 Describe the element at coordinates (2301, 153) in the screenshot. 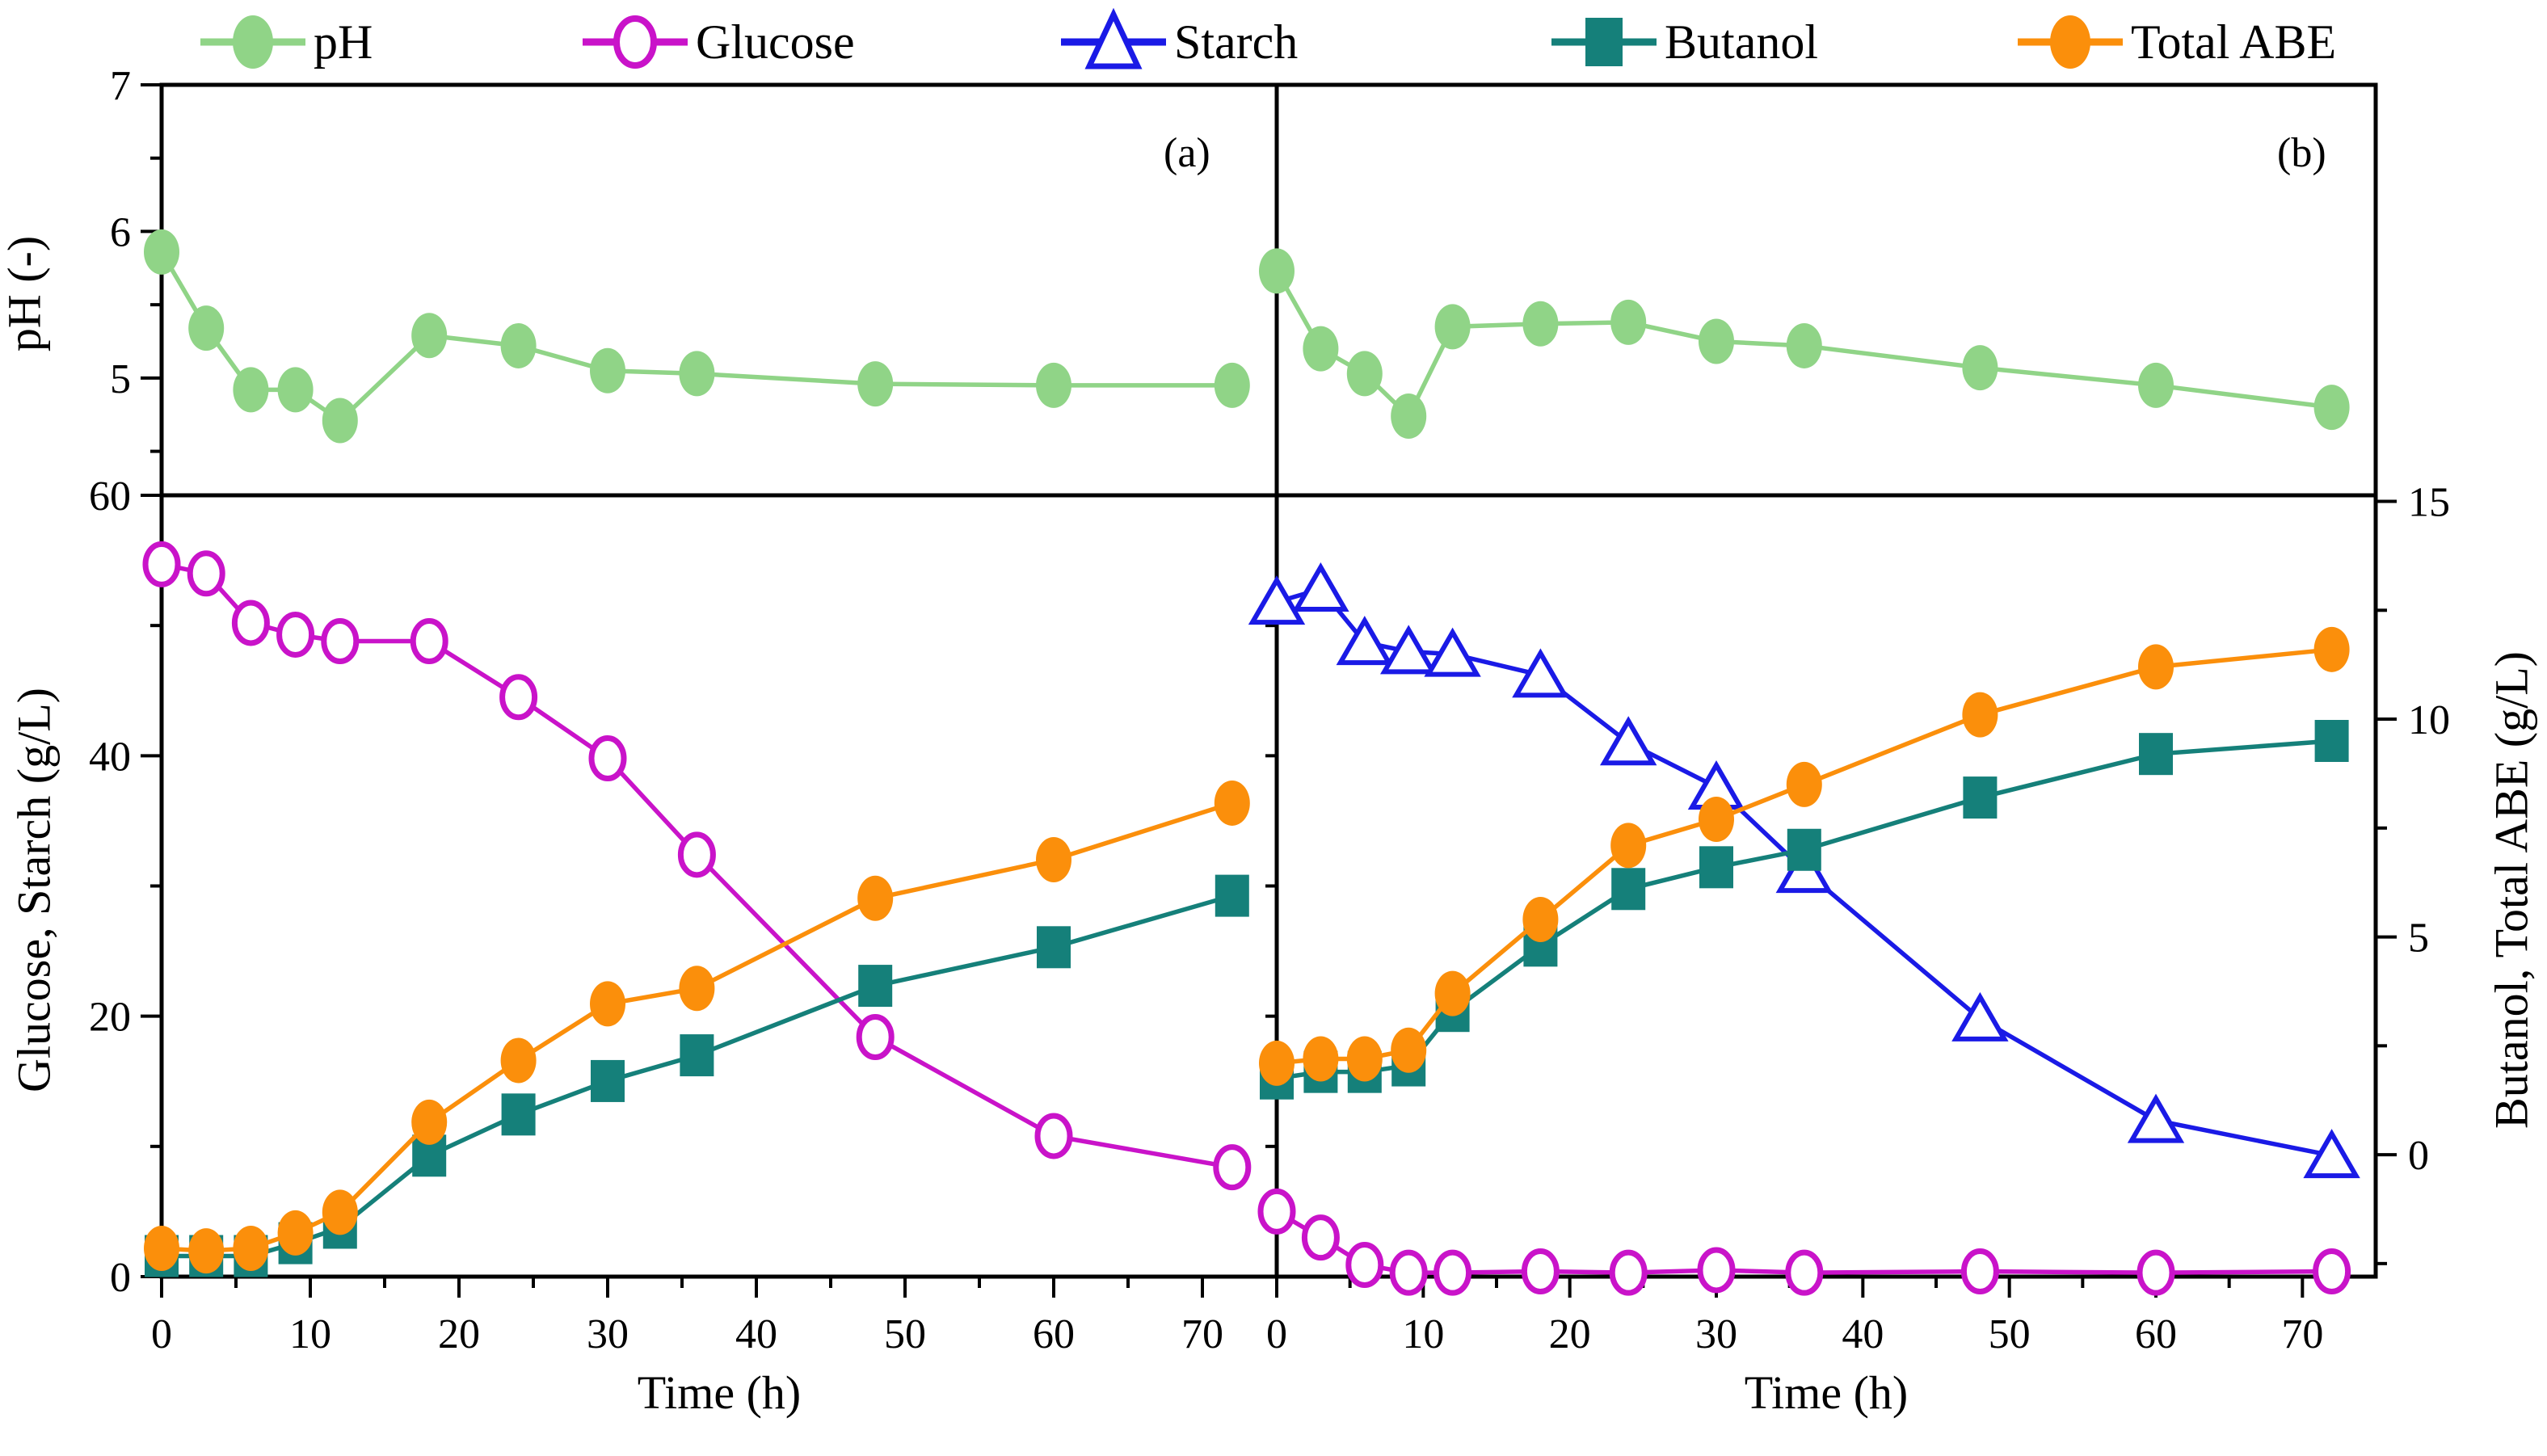

I see `panel-b-letter: (b)` at that location.